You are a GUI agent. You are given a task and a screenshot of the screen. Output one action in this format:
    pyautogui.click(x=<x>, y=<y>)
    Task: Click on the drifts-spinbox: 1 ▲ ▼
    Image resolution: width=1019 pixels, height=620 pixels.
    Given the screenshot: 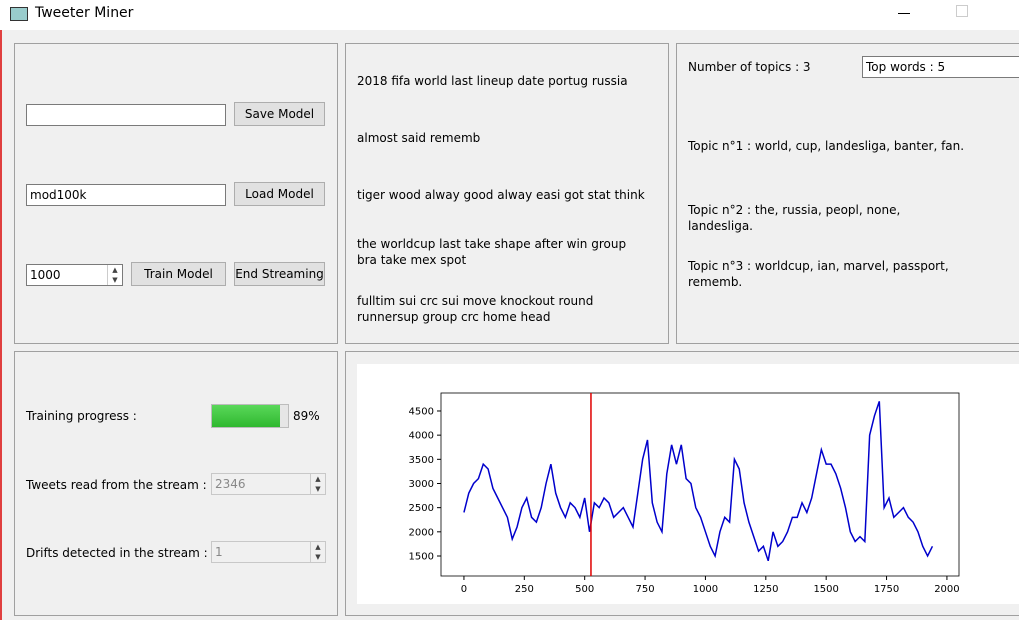 What is the action you would take?
    pyautogui.click(x=268, y=552)
    